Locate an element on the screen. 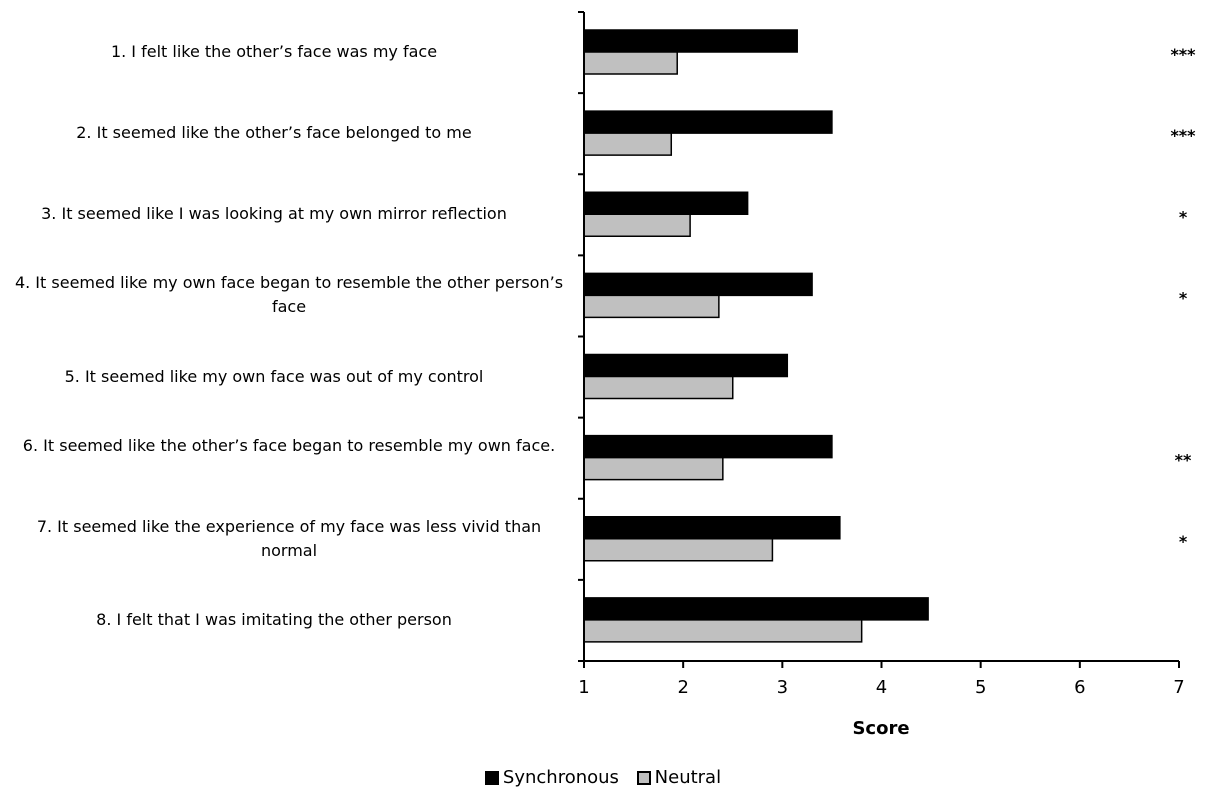  legend-swatch-synchronous is located at coordinates (491, 777).